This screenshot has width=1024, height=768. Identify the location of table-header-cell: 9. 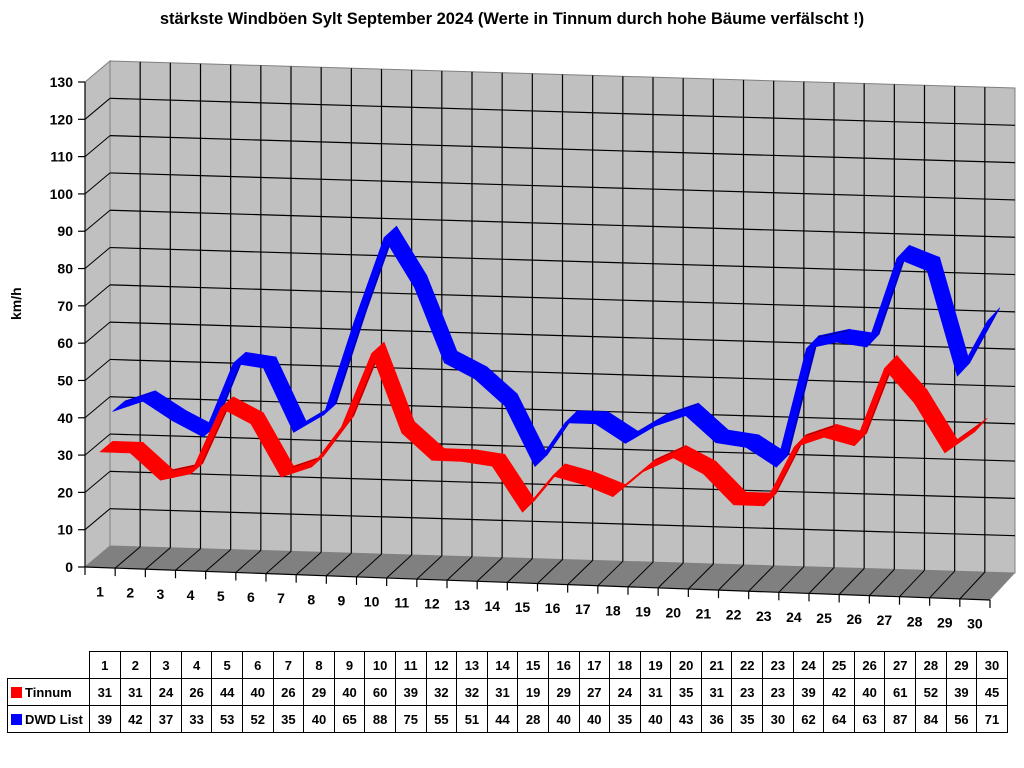
(349, 665).